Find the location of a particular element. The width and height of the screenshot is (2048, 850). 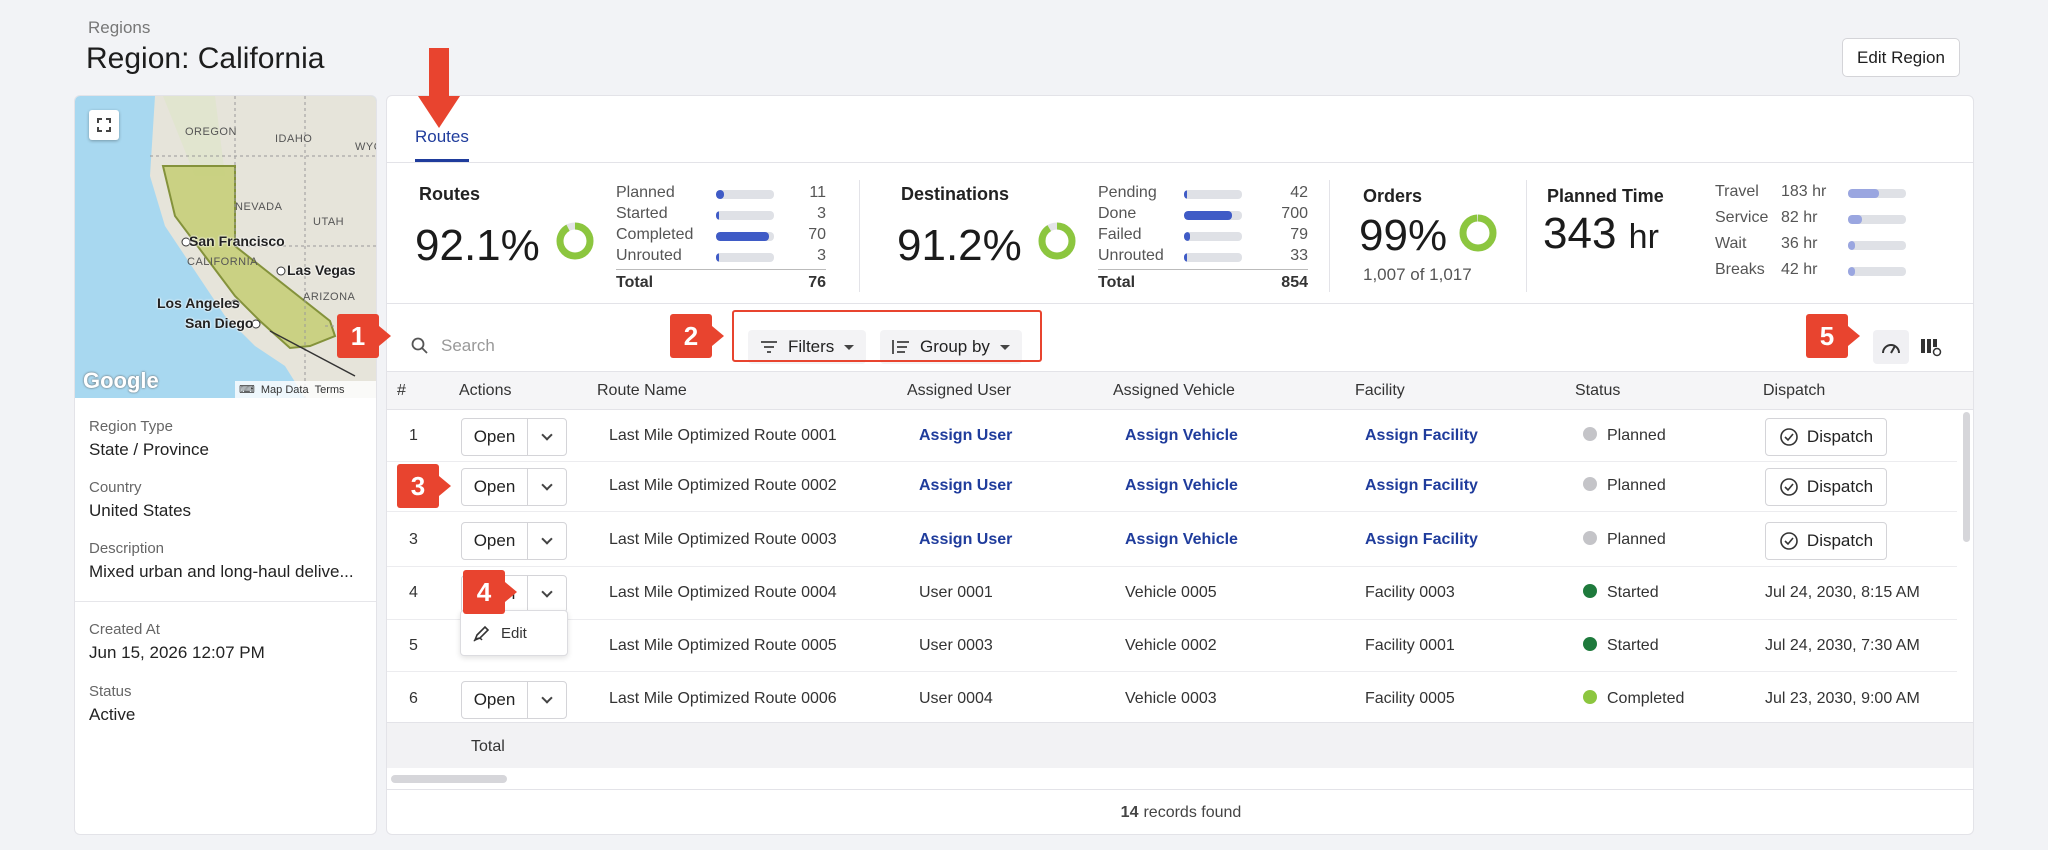

stat-row: Unrouted 3 is located at coordinates (721, 257).